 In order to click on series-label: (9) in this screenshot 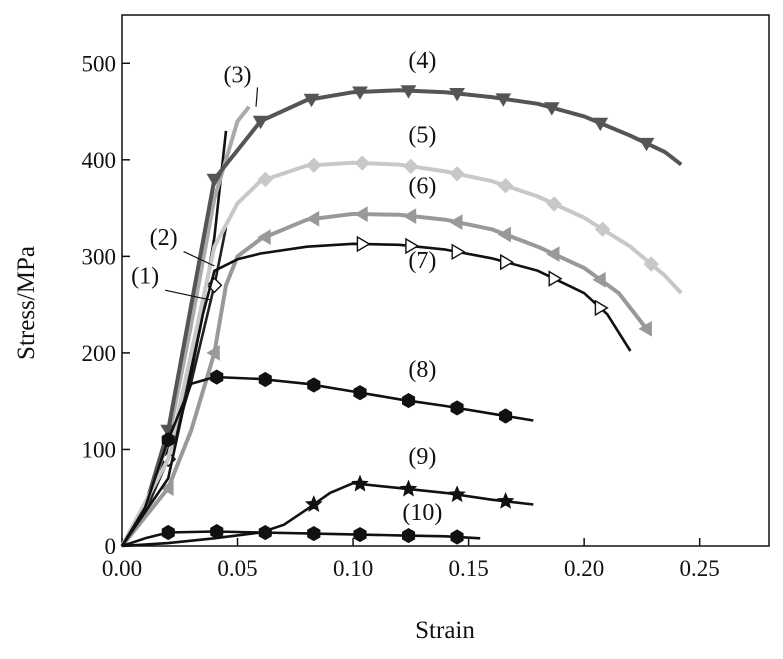, I will do `click(422, 457)`.